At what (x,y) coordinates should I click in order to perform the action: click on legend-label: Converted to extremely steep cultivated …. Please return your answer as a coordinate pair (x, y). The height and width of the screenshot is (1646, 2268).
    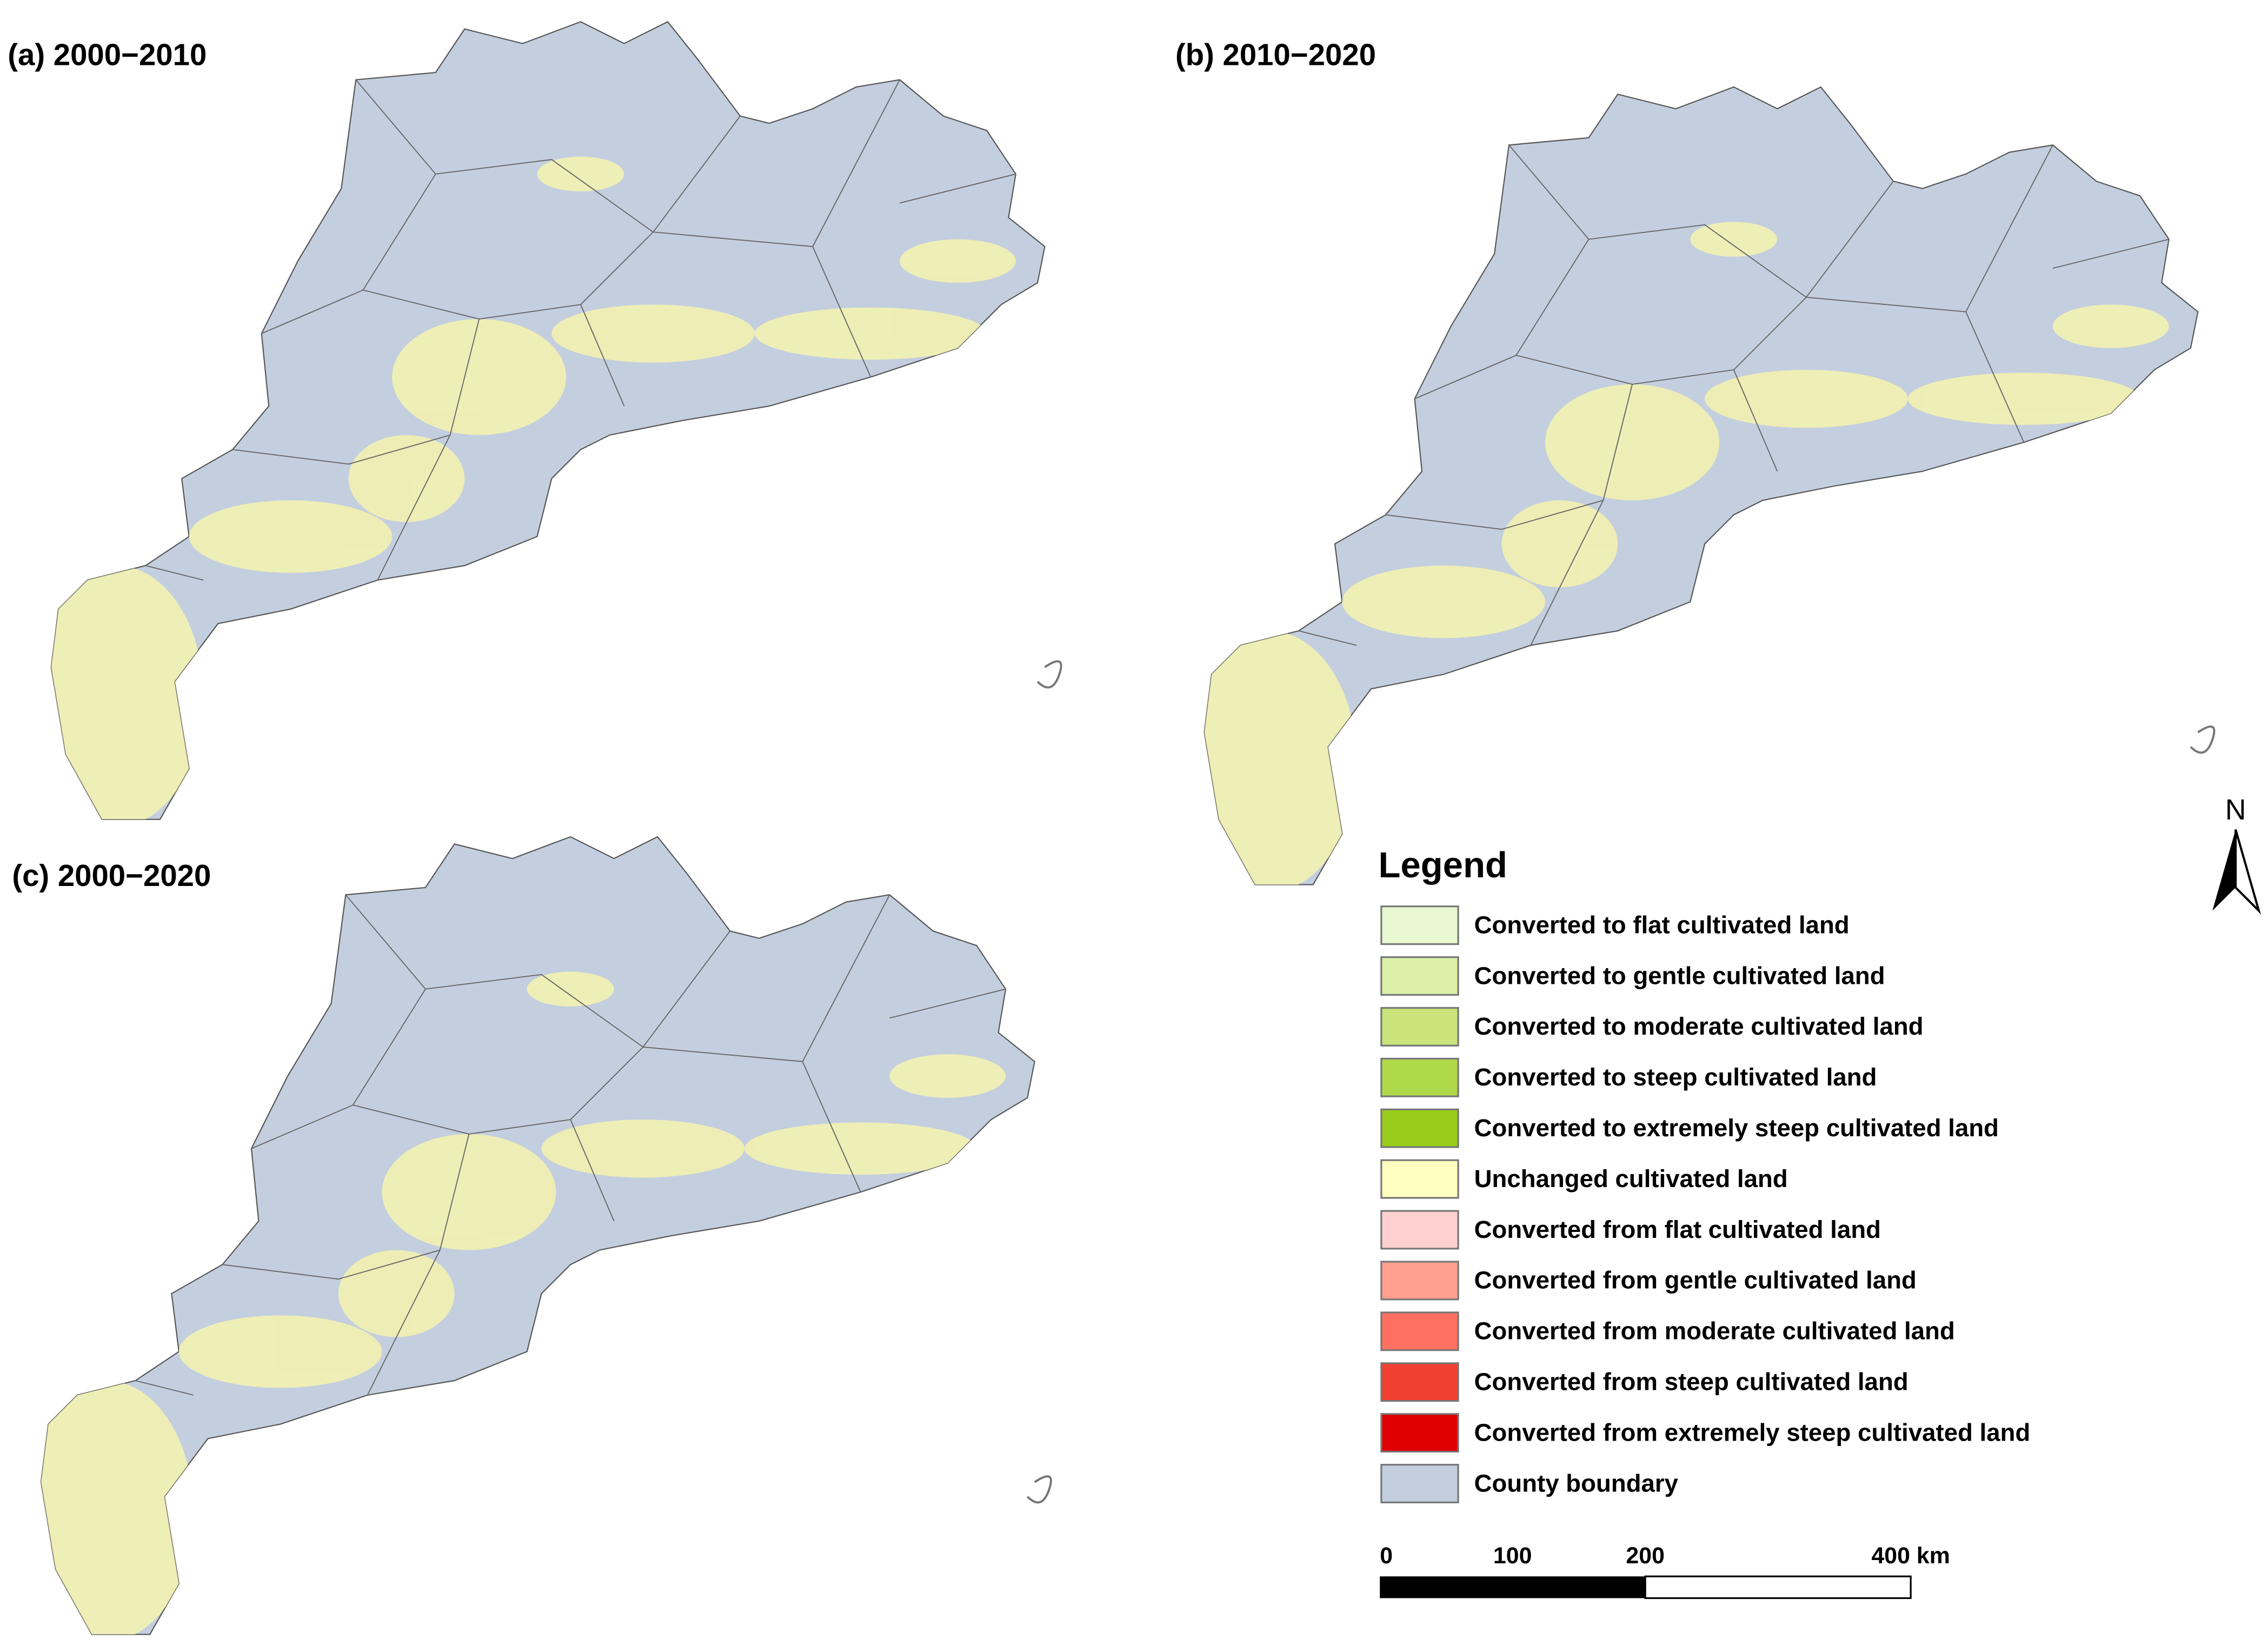
    Looking at the image, I should click on (1736, 1128).